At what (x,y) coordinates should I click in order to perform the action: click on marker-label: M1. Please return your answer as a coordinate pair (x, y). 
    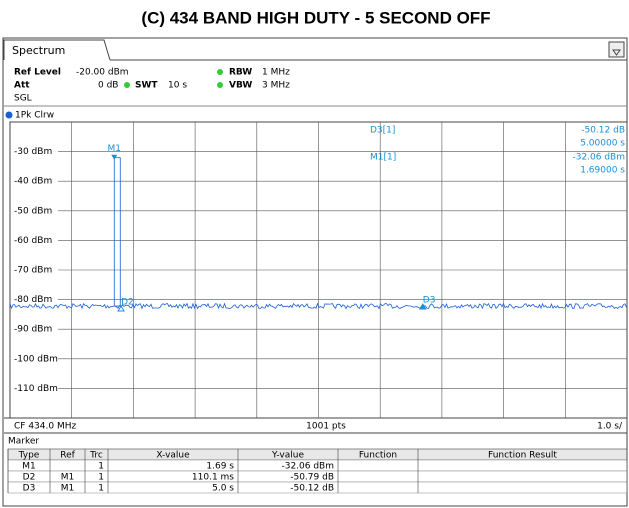
    Looking at the image, I should click on (115, 149).